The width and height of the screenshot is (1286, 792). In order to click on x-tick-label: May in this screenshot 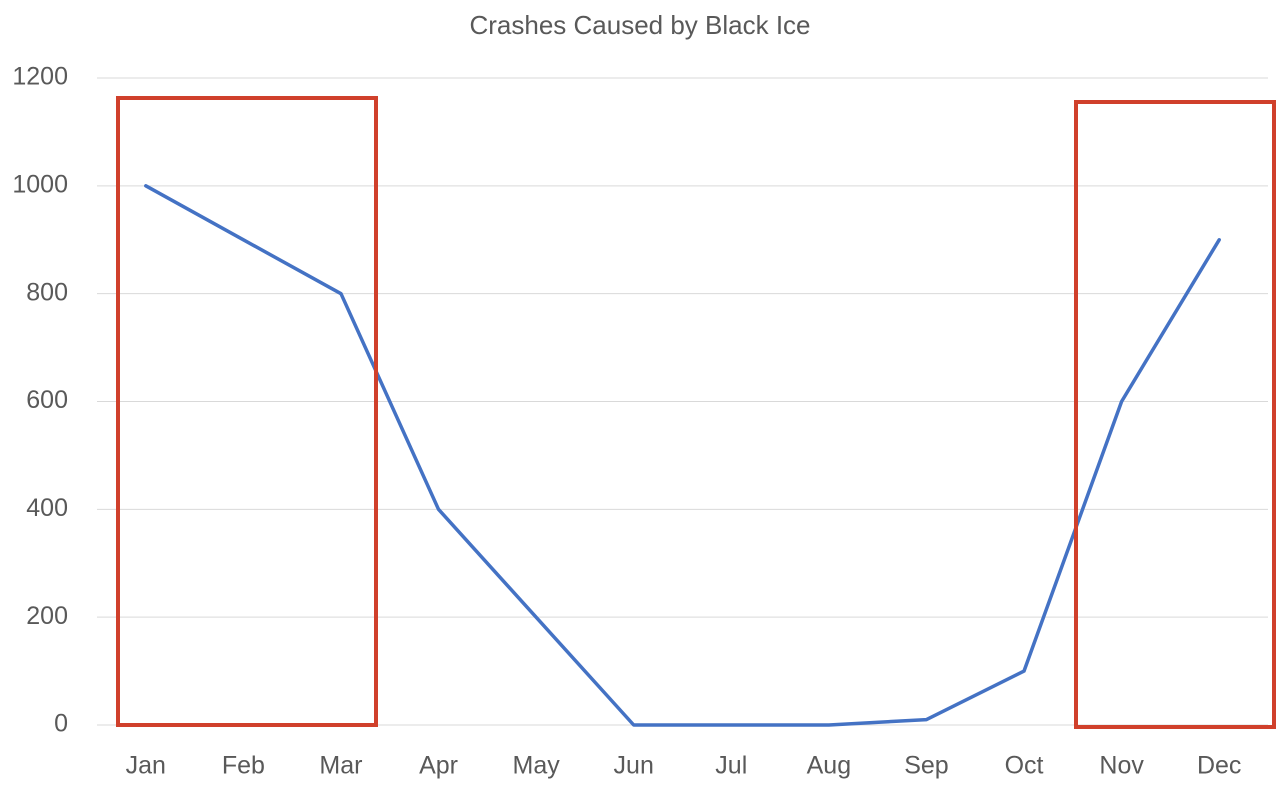, I will do `click(537, 766)`.